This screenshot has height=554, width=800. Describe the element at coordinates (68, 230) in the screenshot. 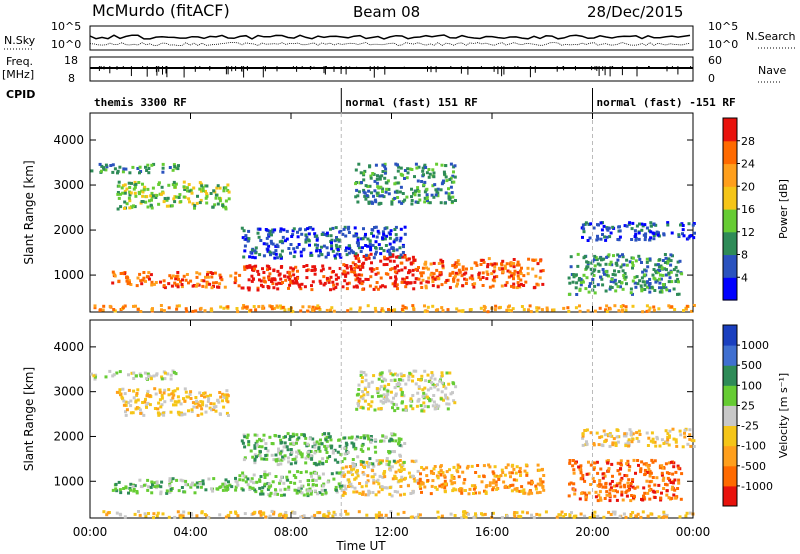

I see `y-tick-label: 2000` at that location.